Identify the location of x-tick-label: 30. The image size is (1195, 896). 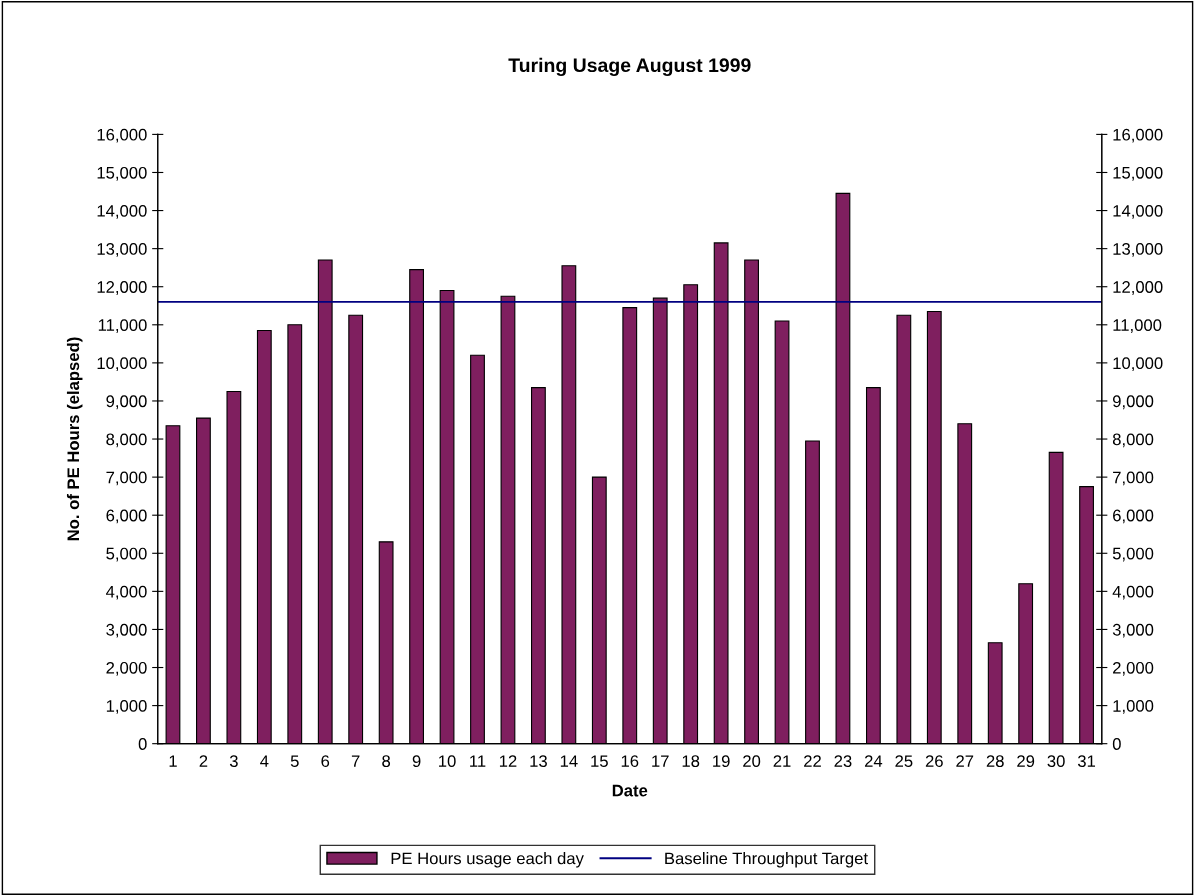
(1056, 761).